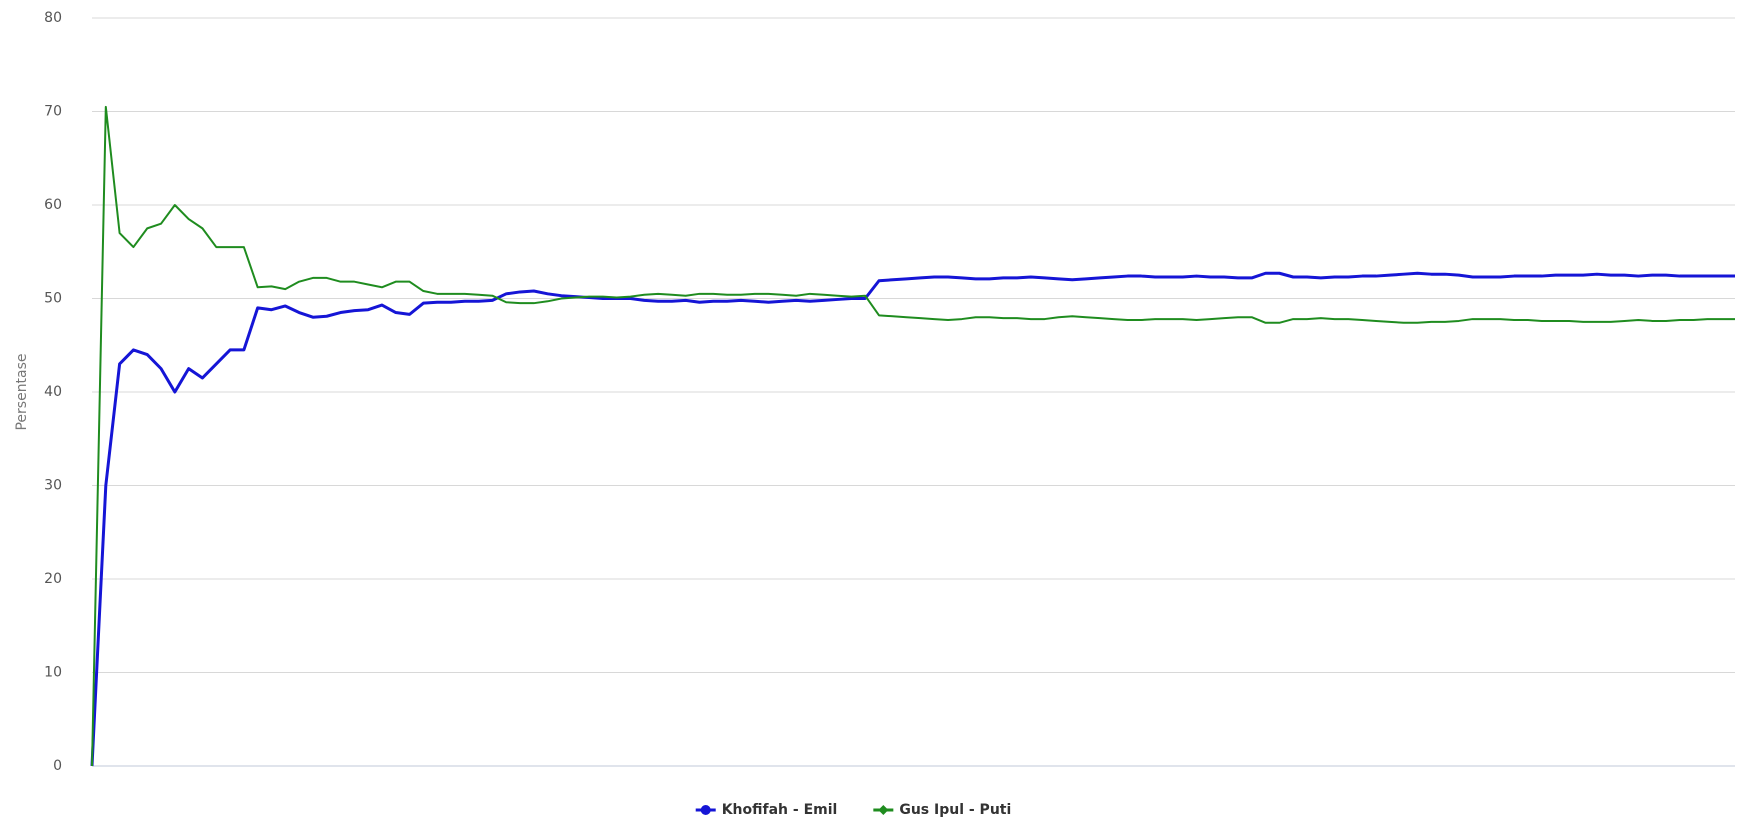 Image resolution: width=1744 pixels, height=826 pixels. Describe the element at coordinates (53, 205) in the screenshot. I see `y-tick-label: 60` at that location.